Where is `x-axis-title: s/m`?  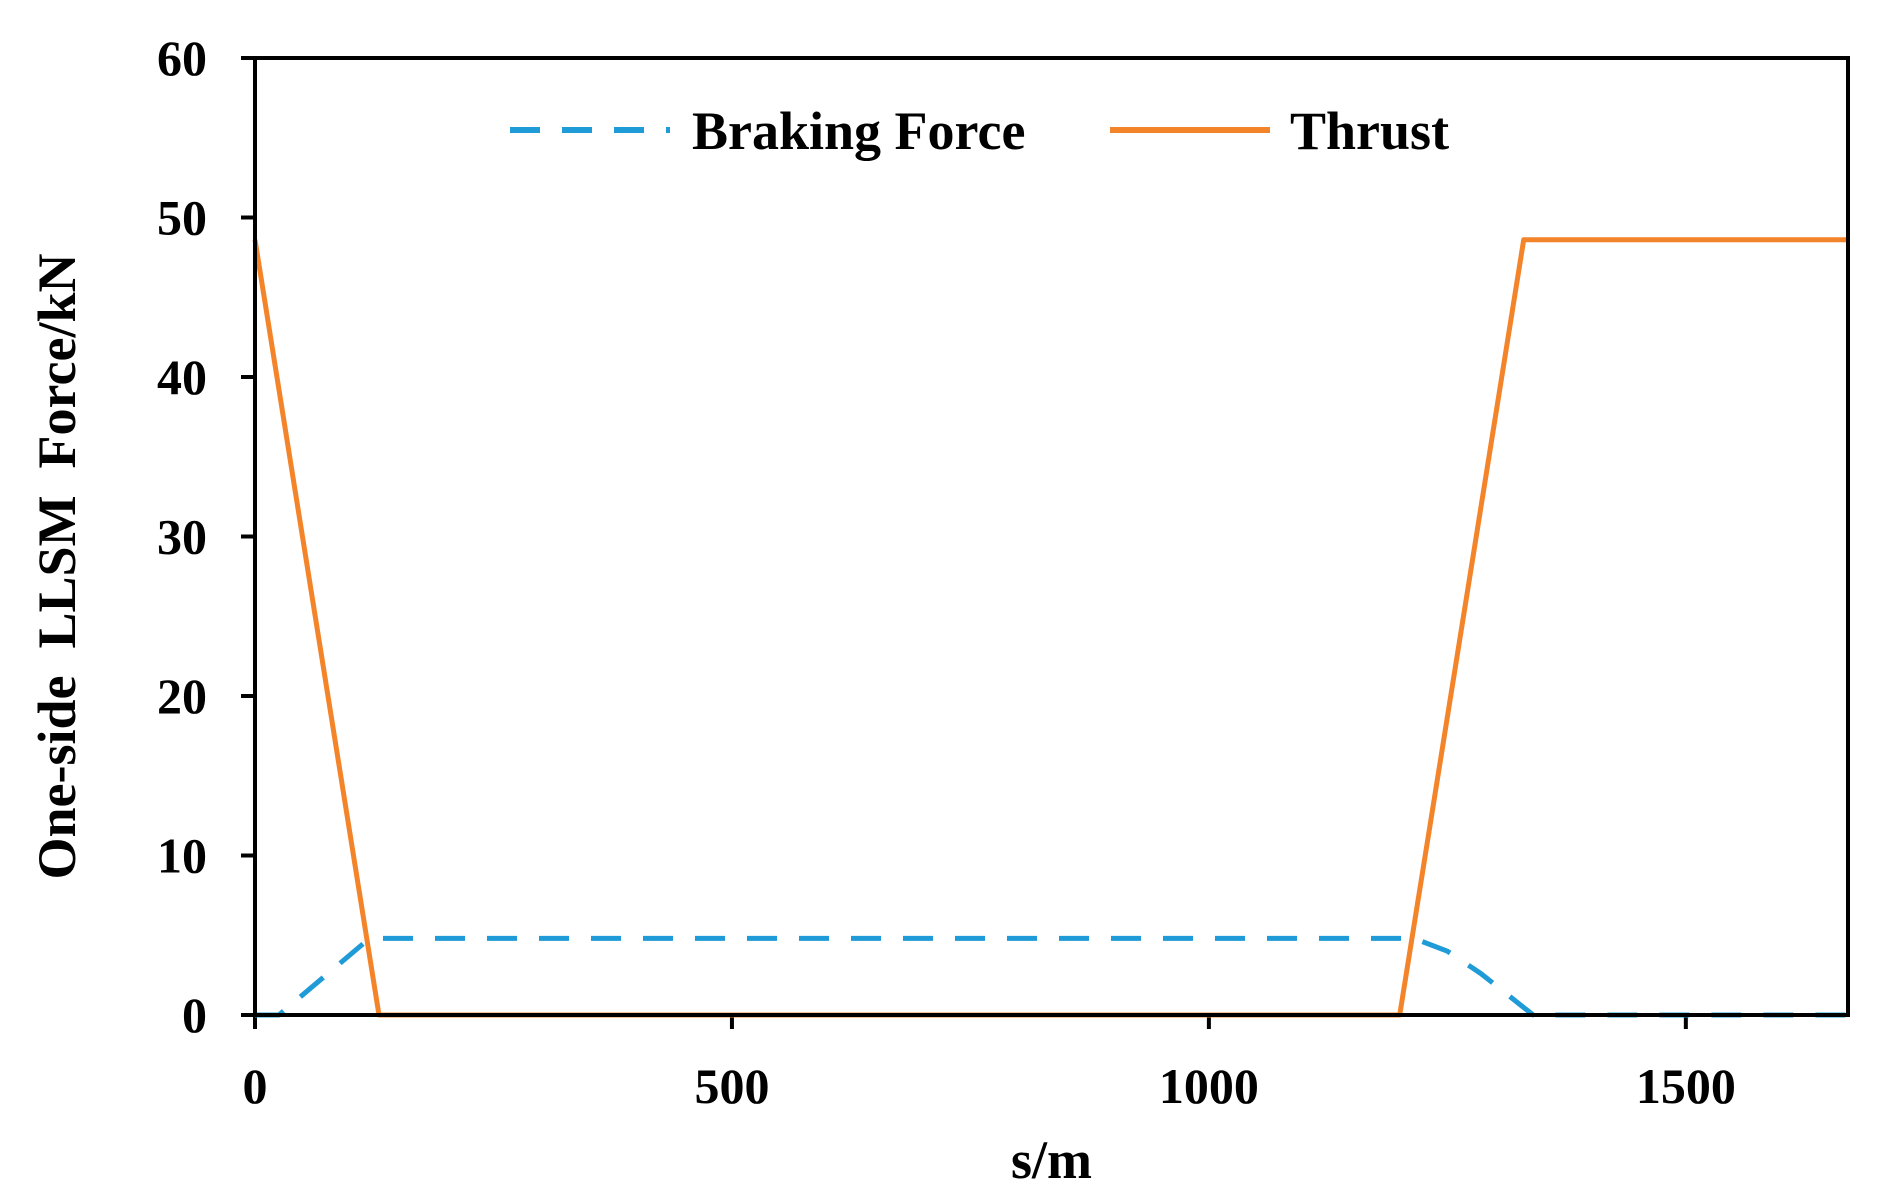
x-axis-title: s/m is located at coordinates (1051, 1160).